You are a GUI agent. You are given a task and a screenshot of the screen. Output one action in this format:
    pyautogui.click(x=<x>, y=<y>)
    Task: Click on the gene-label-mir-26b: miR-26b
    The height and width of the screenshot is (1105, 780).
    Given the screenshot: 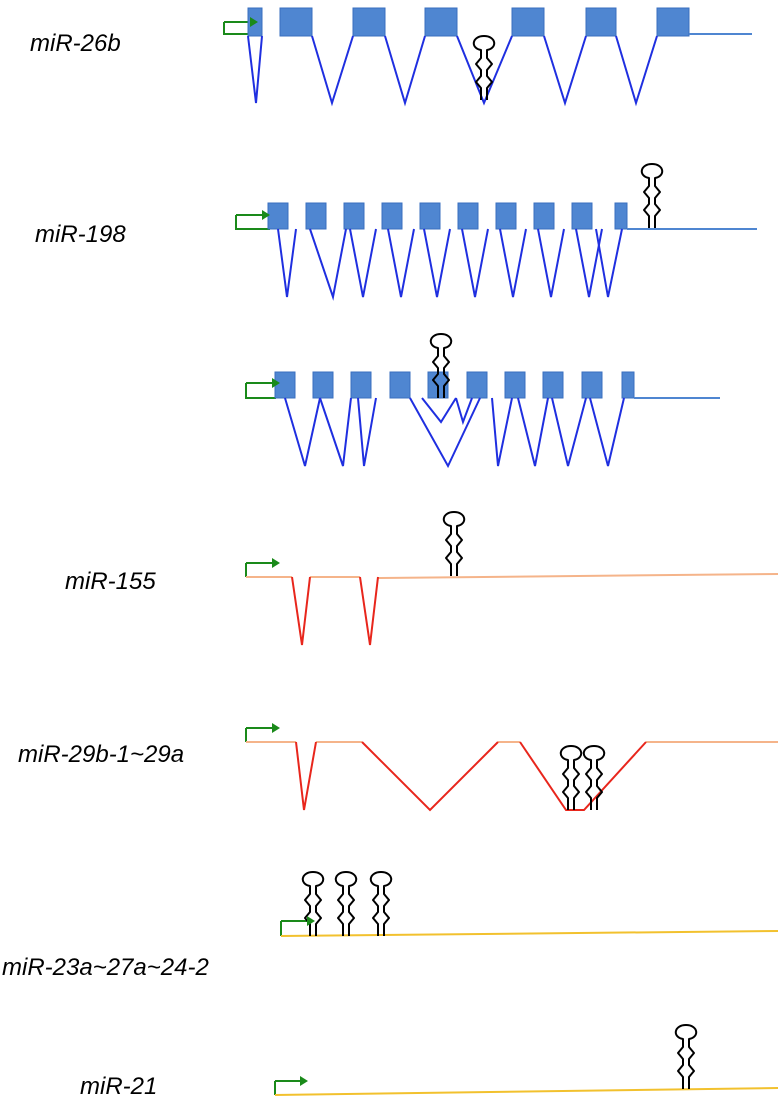 What is the action you would take?
    pyautogui.click(x=75, y=43)
    